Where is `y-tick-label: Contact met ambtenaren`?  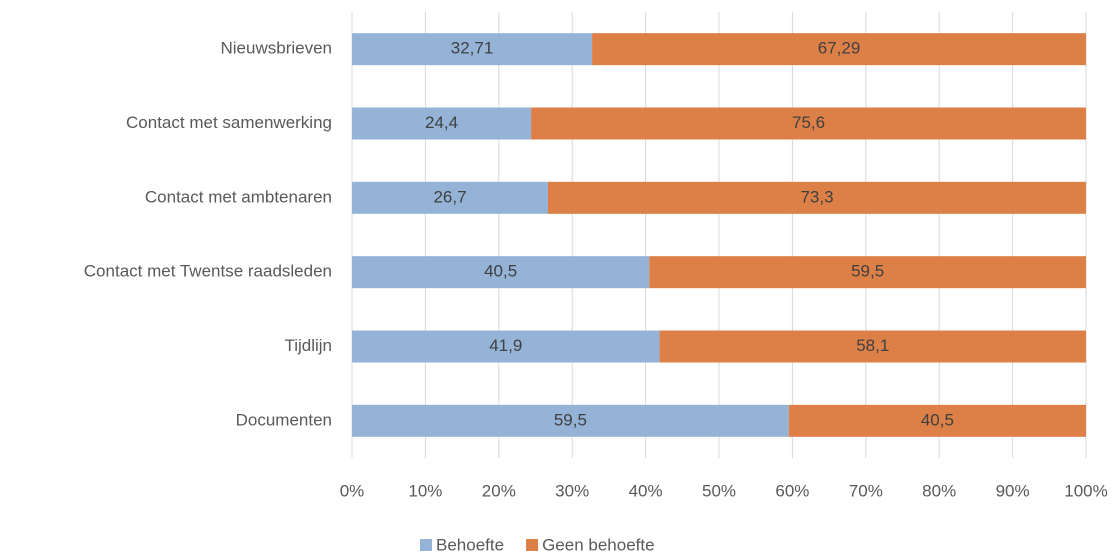
y-tick-label: Contact met ambtenaren is located at coordinates (238, 196).